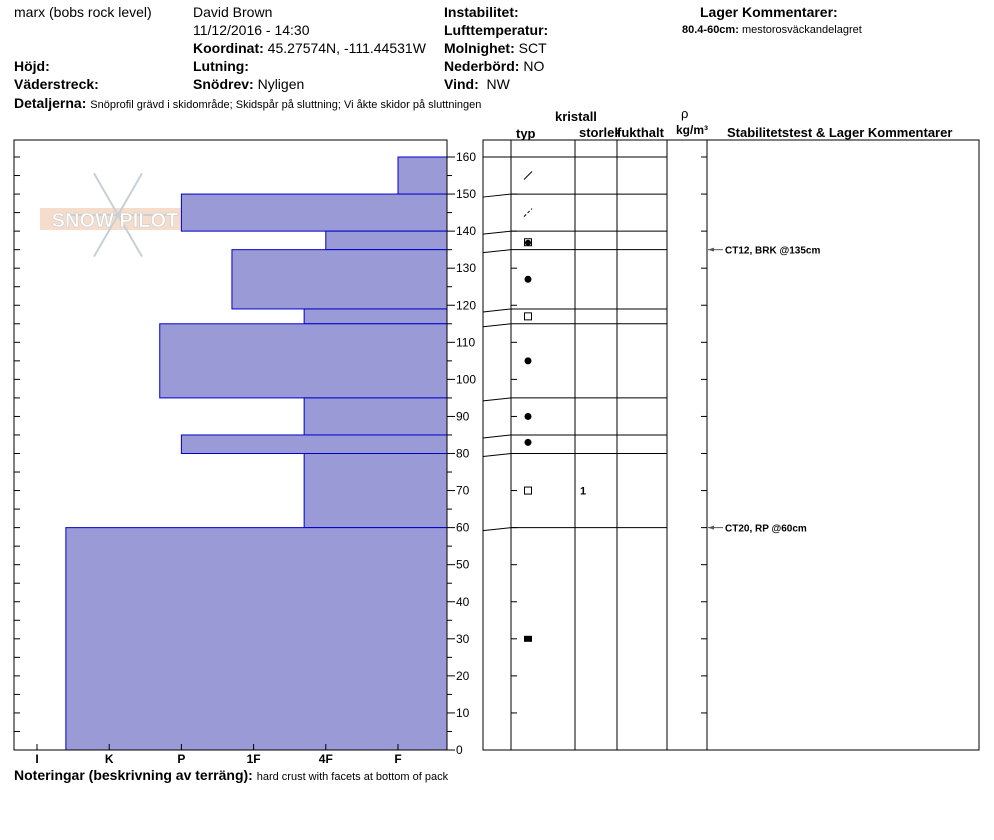 This screenshot has height=840, width=994. What do you see at coordinates (766, 529) in the screenshot?
I see `stability-test: CT20, RP @60cm` at bounding box center [766, 529].